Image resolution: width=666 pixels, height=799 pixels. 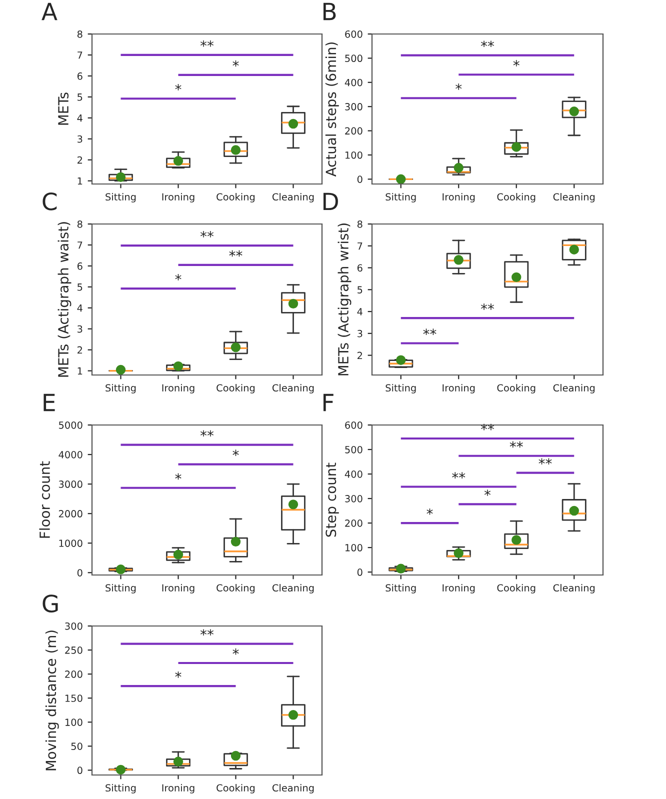 I want to click on y-axis-title: METs, so click(x=63, y=108).